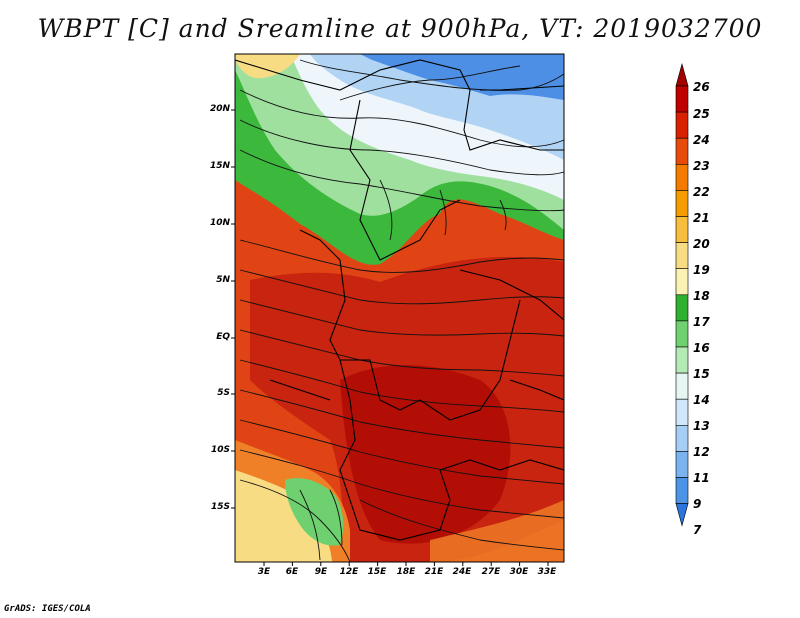 The height and width of the screenshot is (618, 800). I want to click on colorbar-label: 15, so click(701, 374).